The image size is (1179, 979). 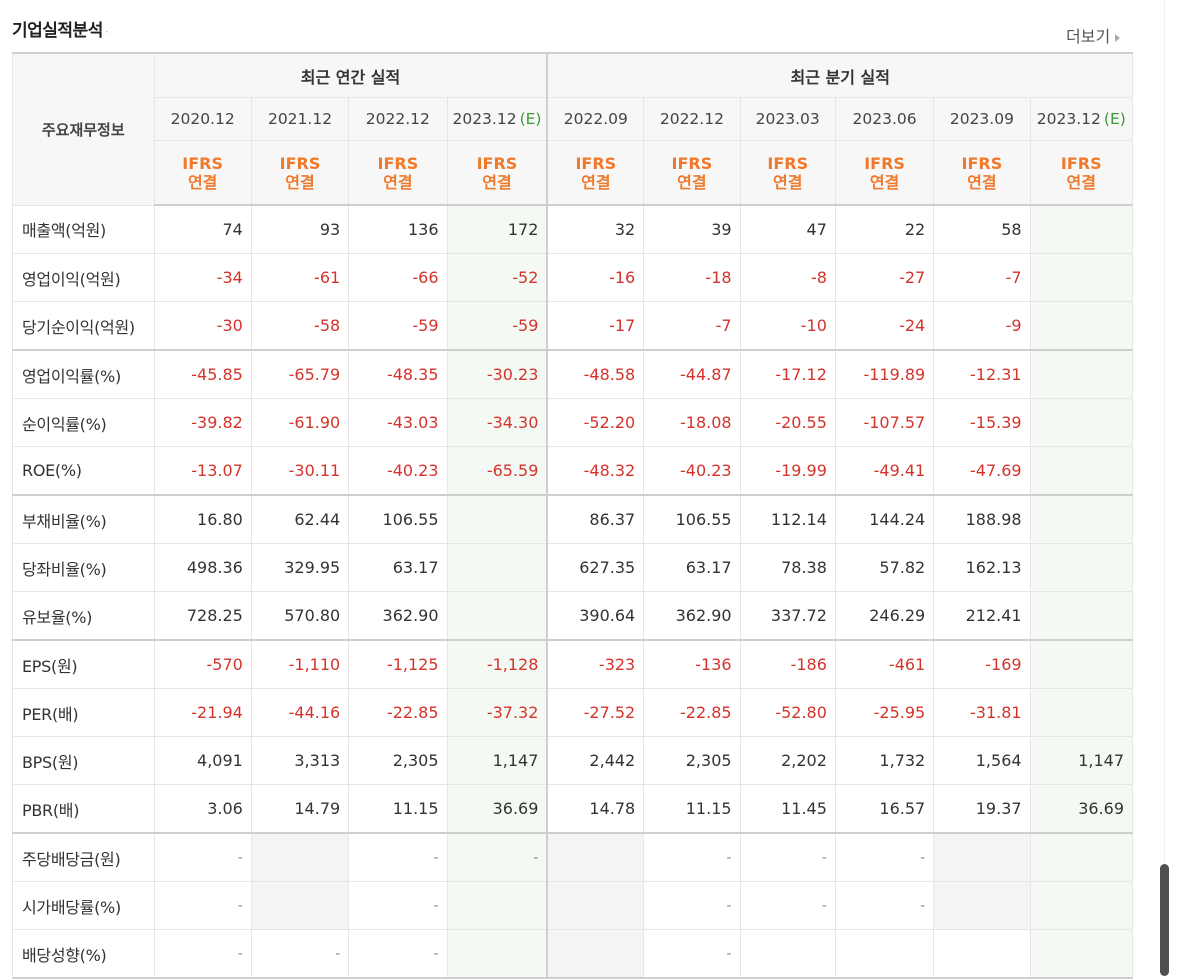 What do you see at coordinates (982, 519) in the screenshot?
I see `table-cell: 188.98` at bounding box center [982, 519].